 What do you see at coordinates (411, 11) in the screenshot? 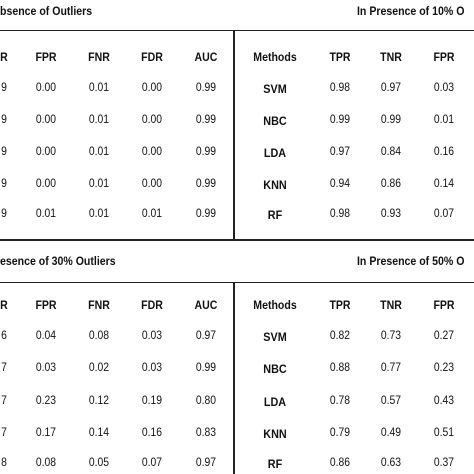
I see `top-right-caption: In Presence of 10% O` at bounding box center [411, 11].